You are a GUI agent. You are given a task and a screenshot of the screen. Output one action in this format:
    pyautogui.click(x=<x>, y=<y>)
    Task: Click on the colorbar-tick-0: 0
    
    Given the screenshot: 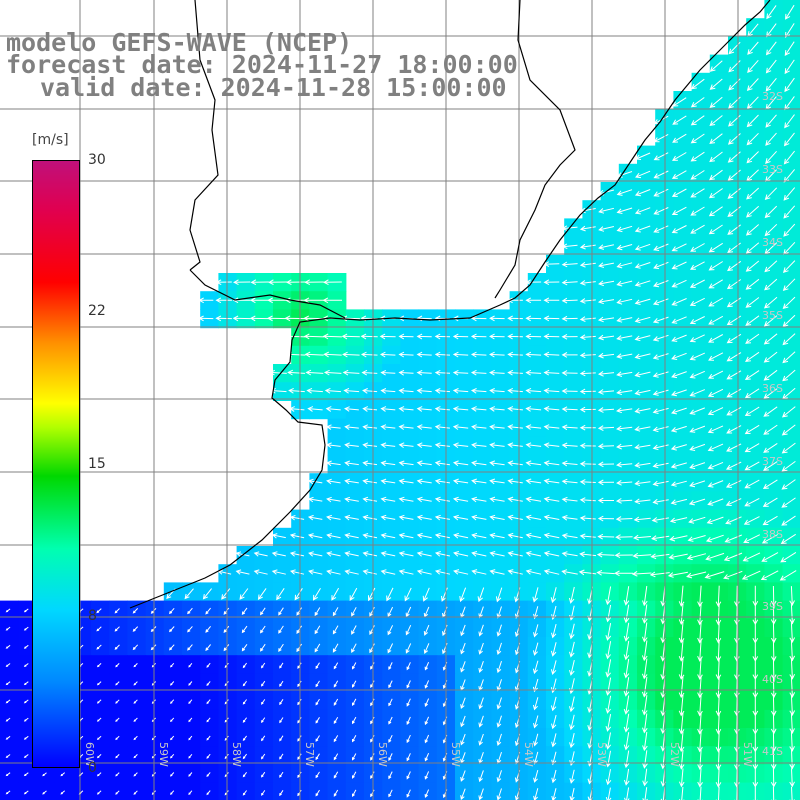 What is the action you would take?
    pyautogui.click(x=92, y=768)
    